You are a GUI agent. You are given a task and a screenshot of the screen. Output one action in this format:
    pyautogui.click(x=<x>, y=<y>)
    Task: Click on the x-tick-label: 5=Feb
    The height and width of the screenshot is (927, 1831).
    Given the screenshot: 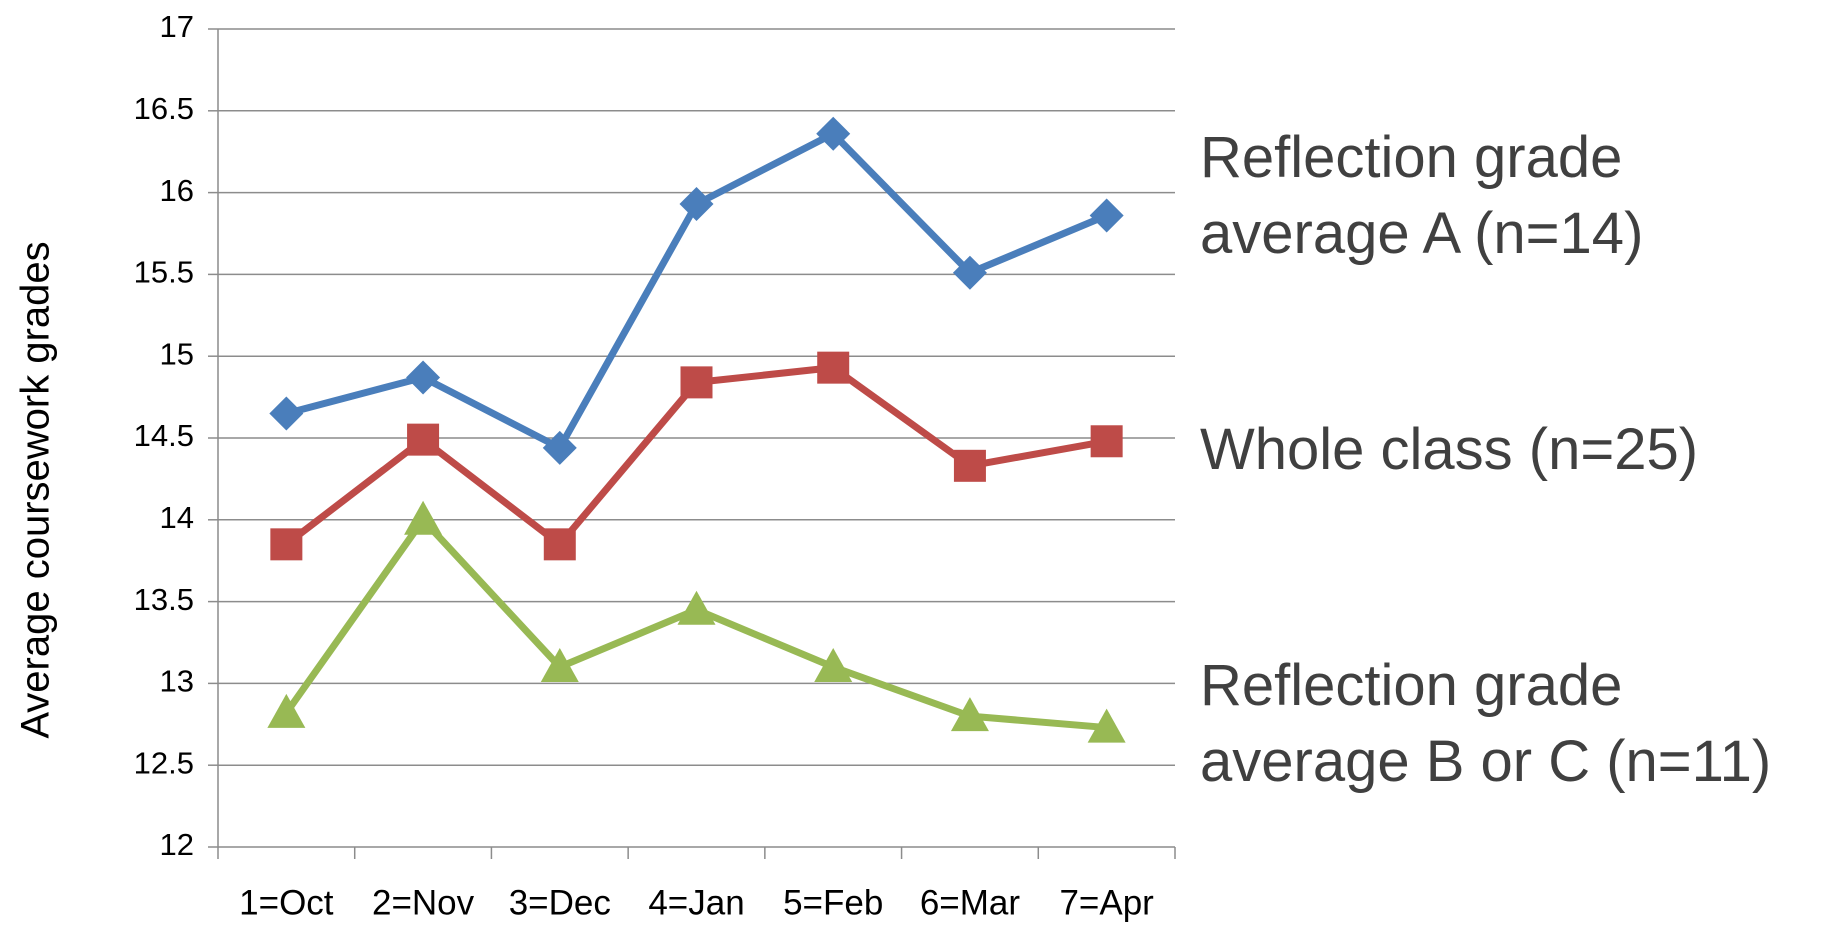 What is the action you would take?
    pyautogui.click(x=833, y=902)
    